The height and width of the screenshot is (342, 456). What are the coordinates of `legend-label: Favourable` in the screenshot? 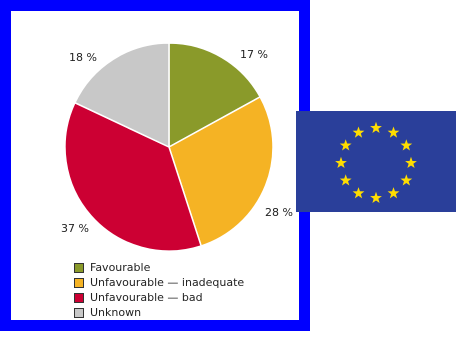 It's located at (120, 267).